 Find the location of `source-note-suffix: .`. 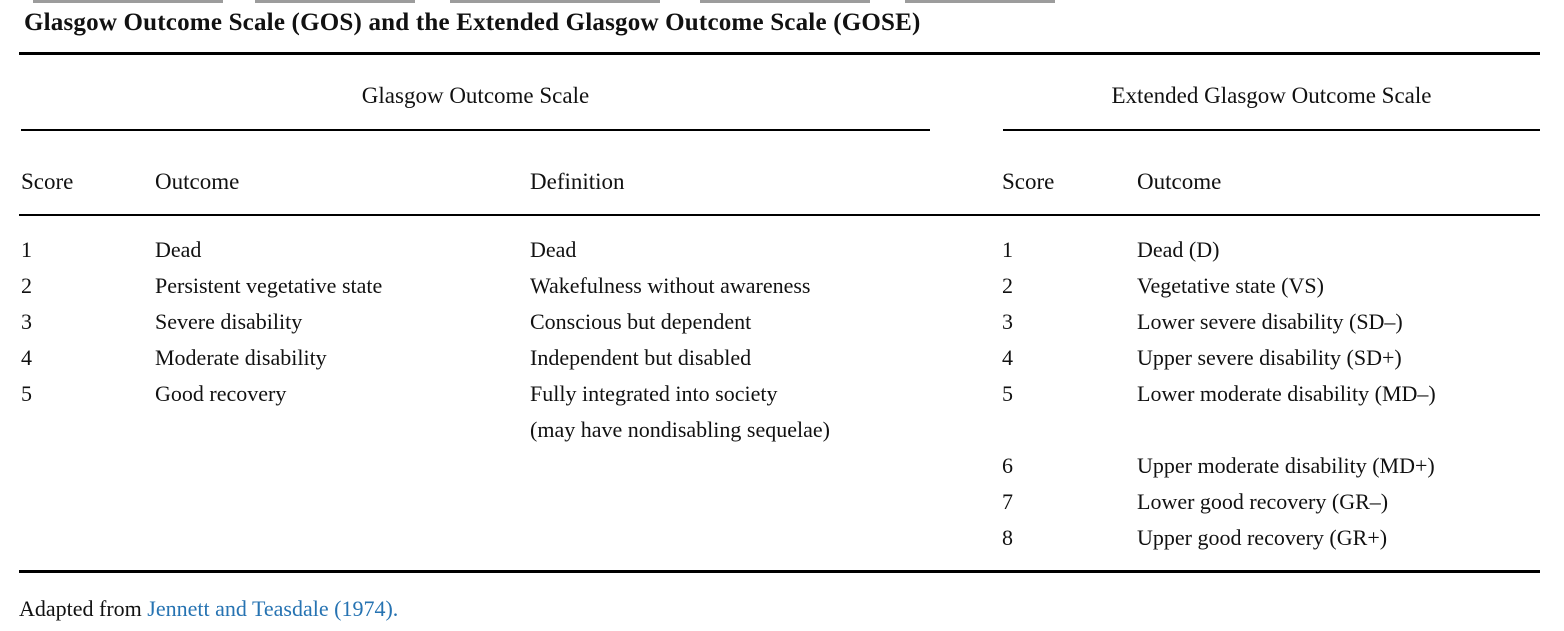

source-note-suffix: . is located at coordinates (395, 608).